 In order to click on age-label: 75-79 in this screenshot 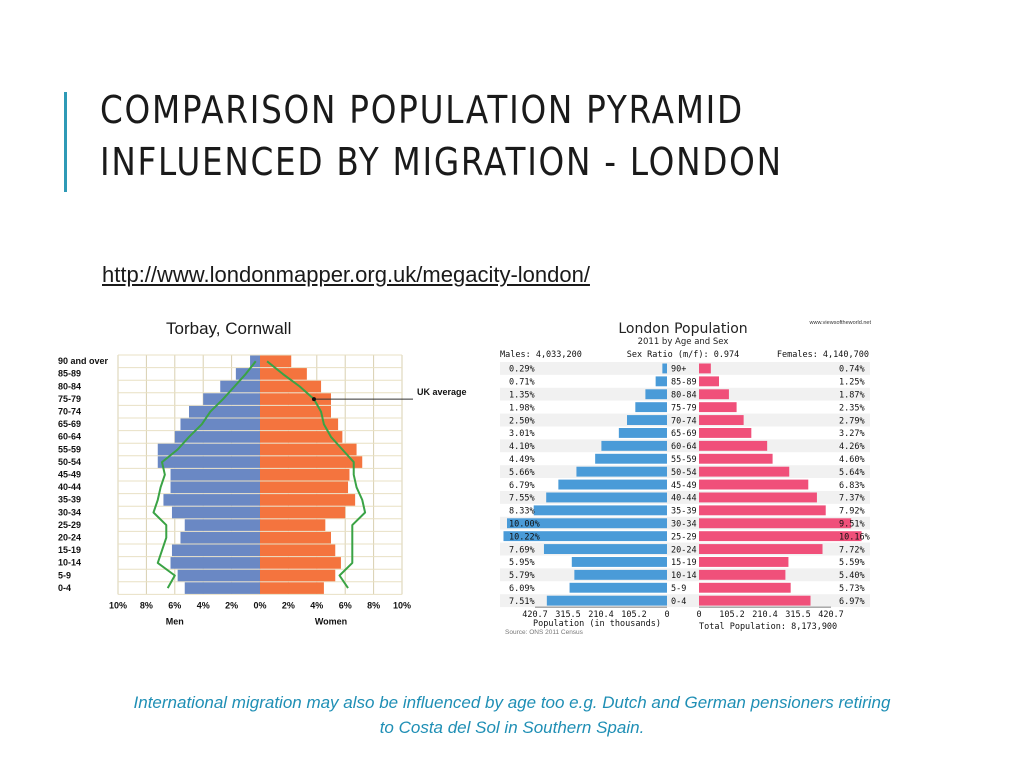, I will do `click(69, 399)`.